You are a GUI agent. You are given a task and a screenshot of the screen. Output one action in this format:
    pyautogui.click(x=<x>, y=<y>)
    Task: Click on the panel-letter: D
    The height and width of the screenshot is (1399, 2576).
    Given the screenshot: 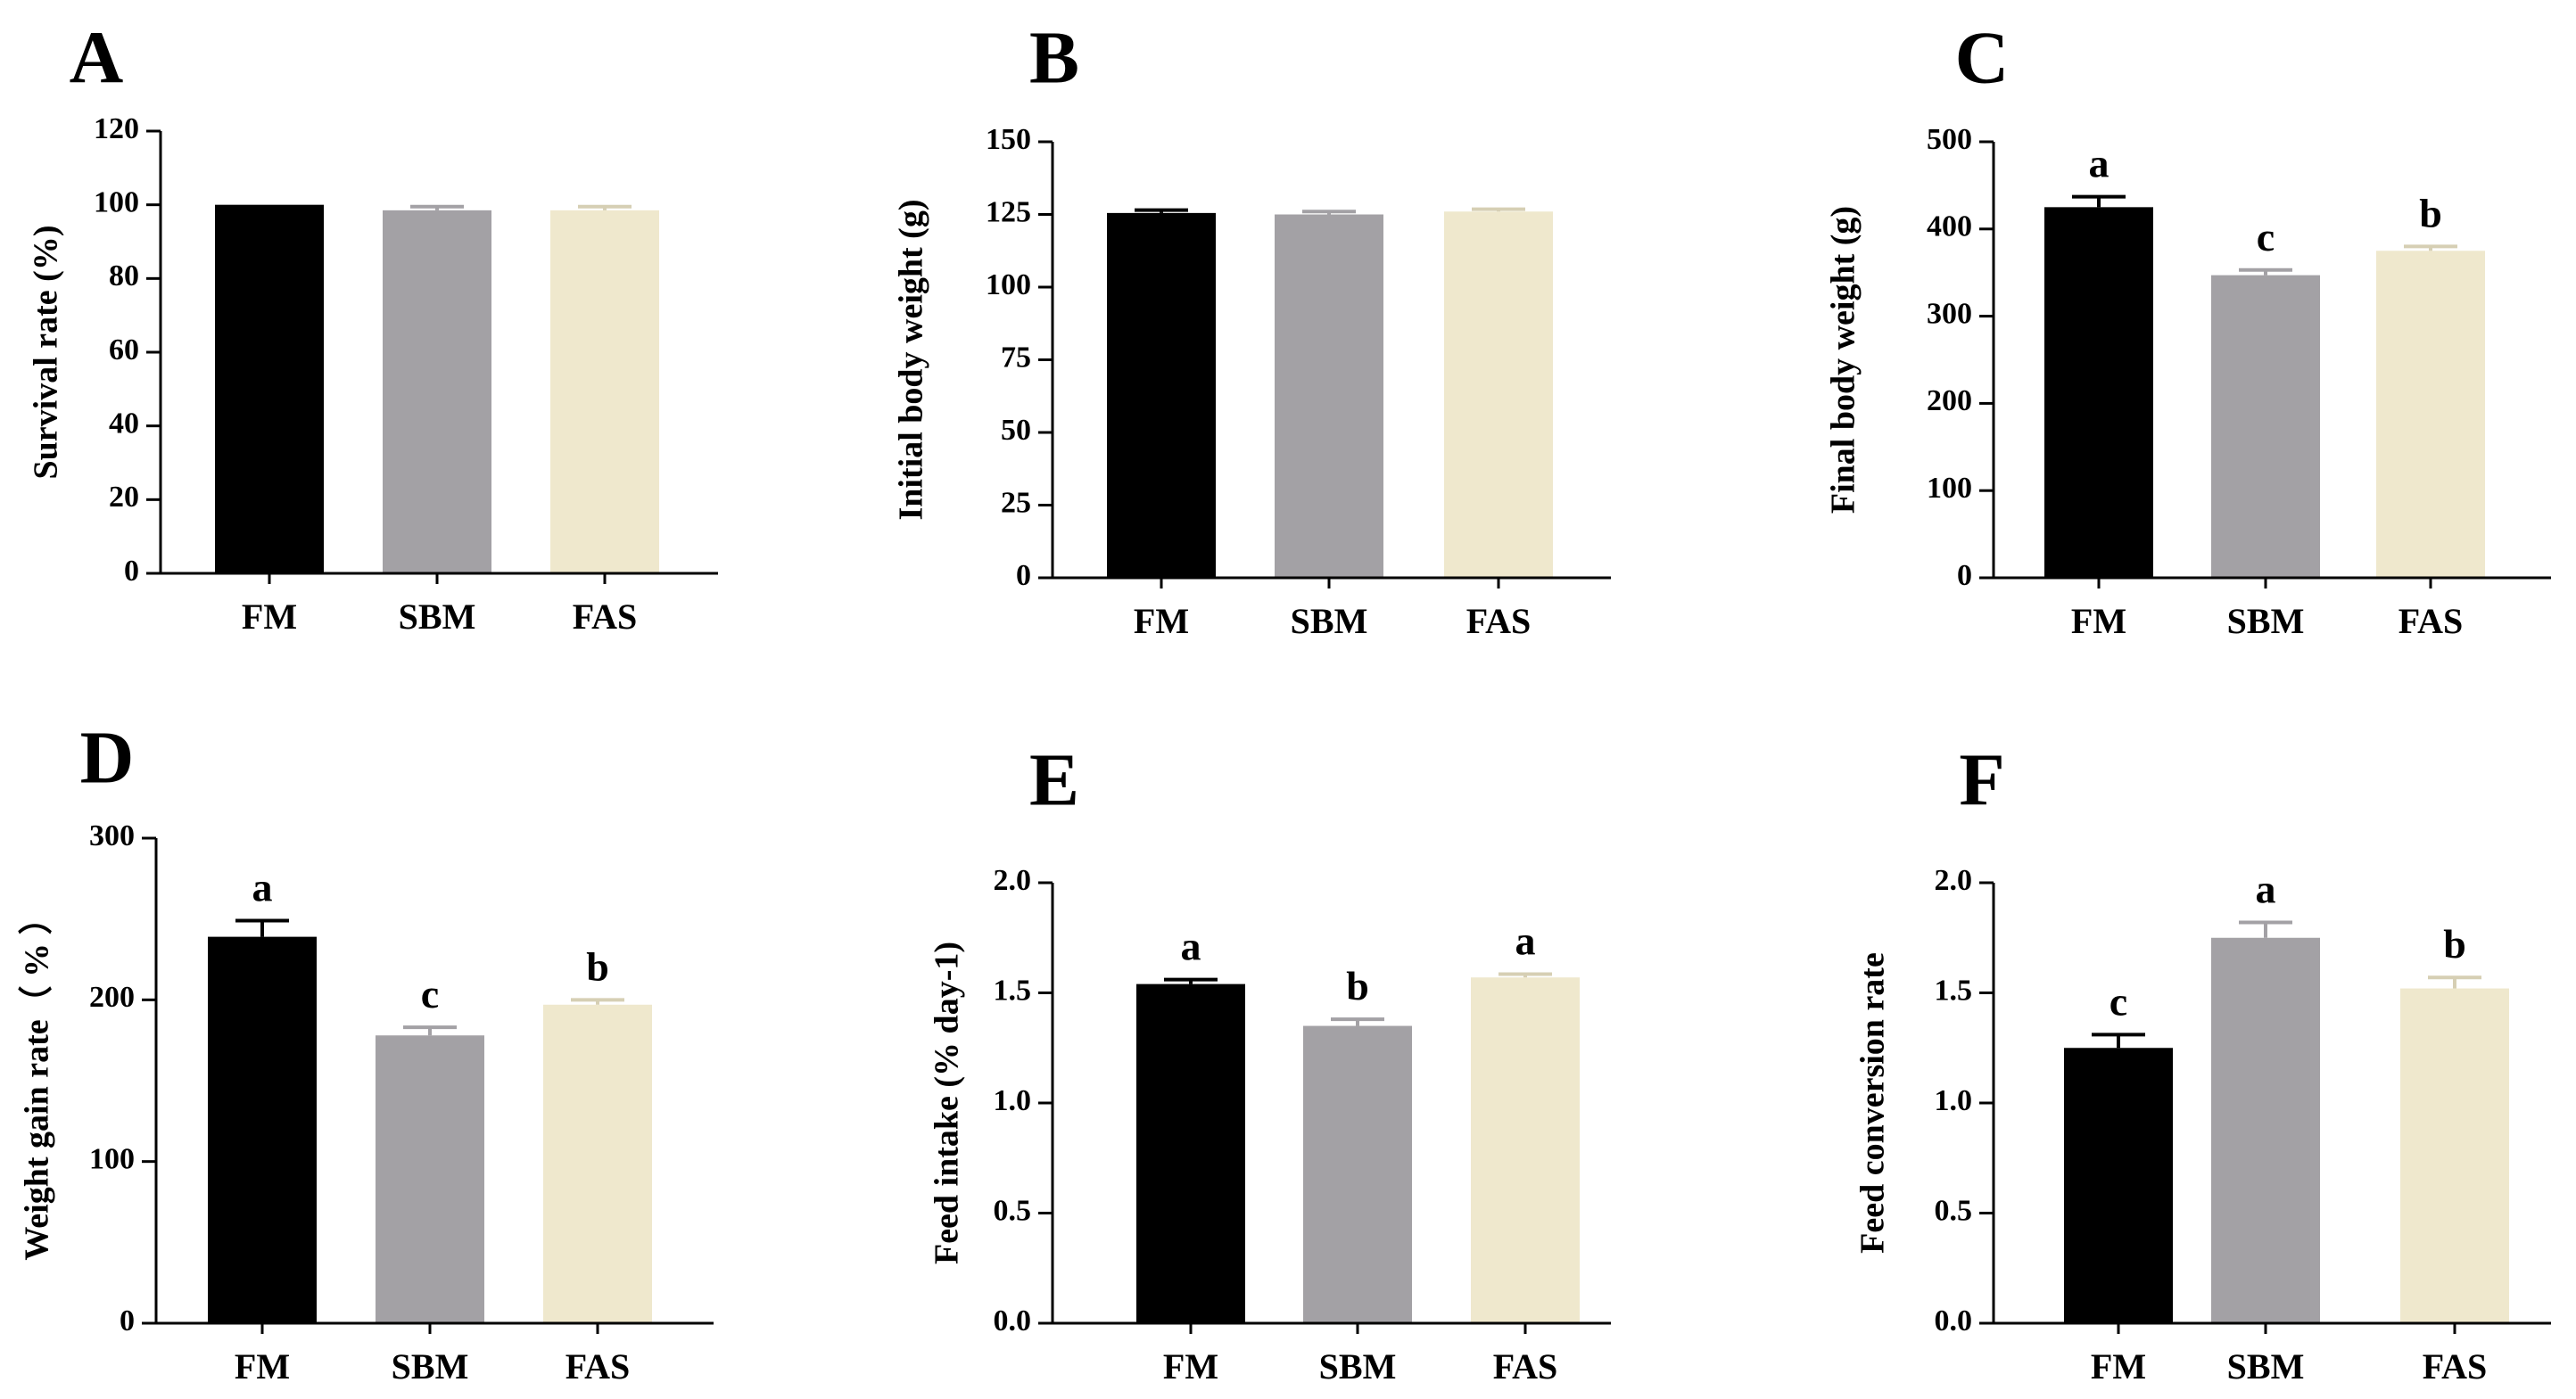 What is the action you would take?
    pyautogui.click(x=108, y=757)
    